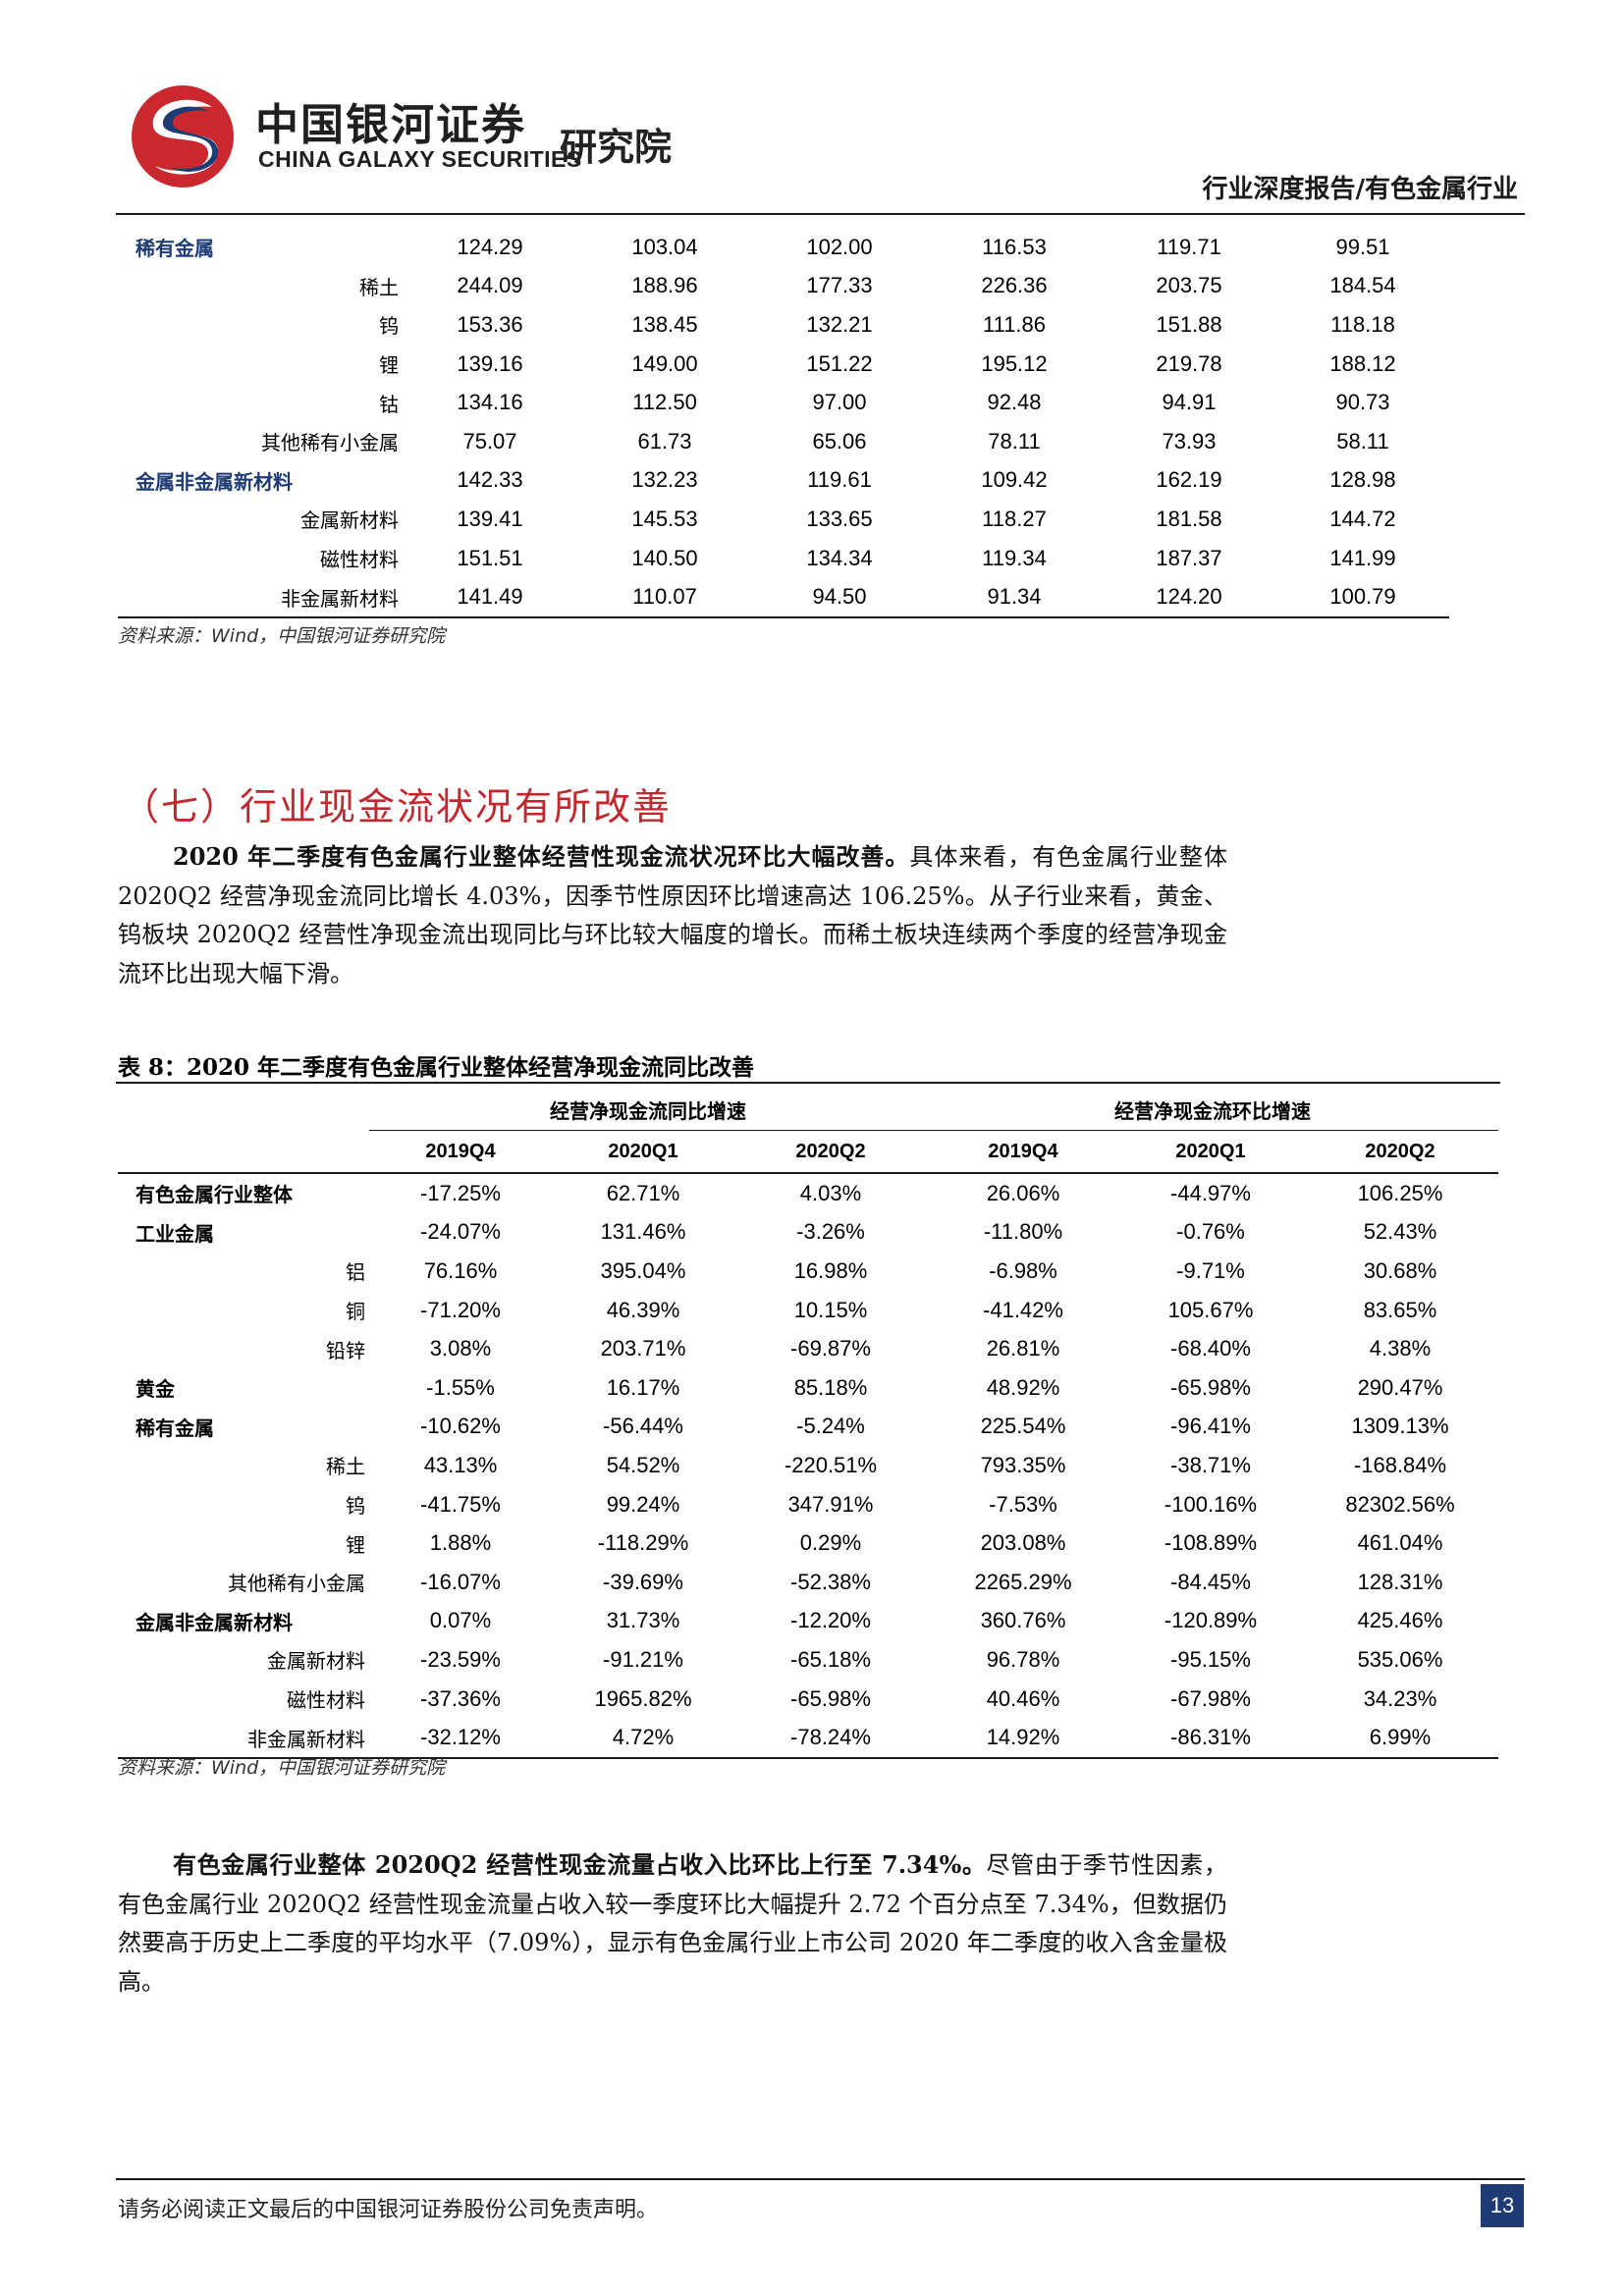 This screenshot has height=2296, width=1624. Describe the element at coordinates (460, 1659) in the screenshot. I see `table-cell: -23.59%` at that location.